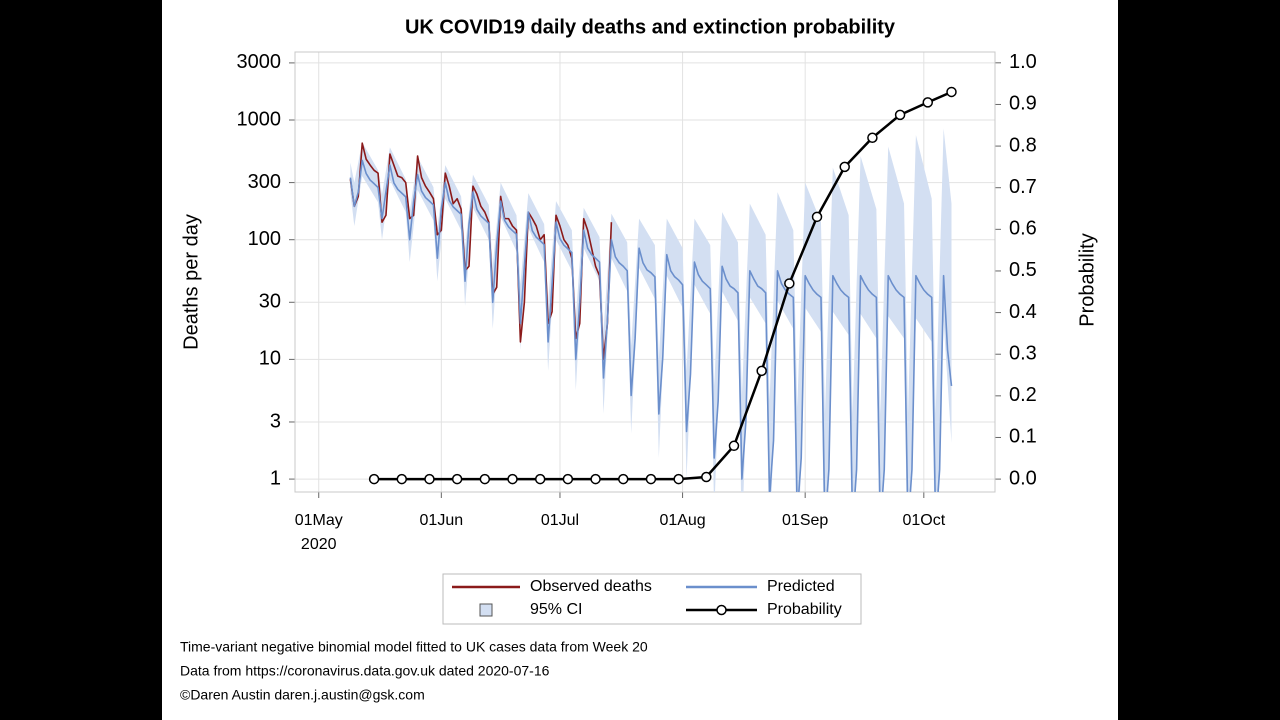 The width and height of the screenshot is (1280, 720). I want to click on y2-tick-label: 0.1, so click(1023, 437).